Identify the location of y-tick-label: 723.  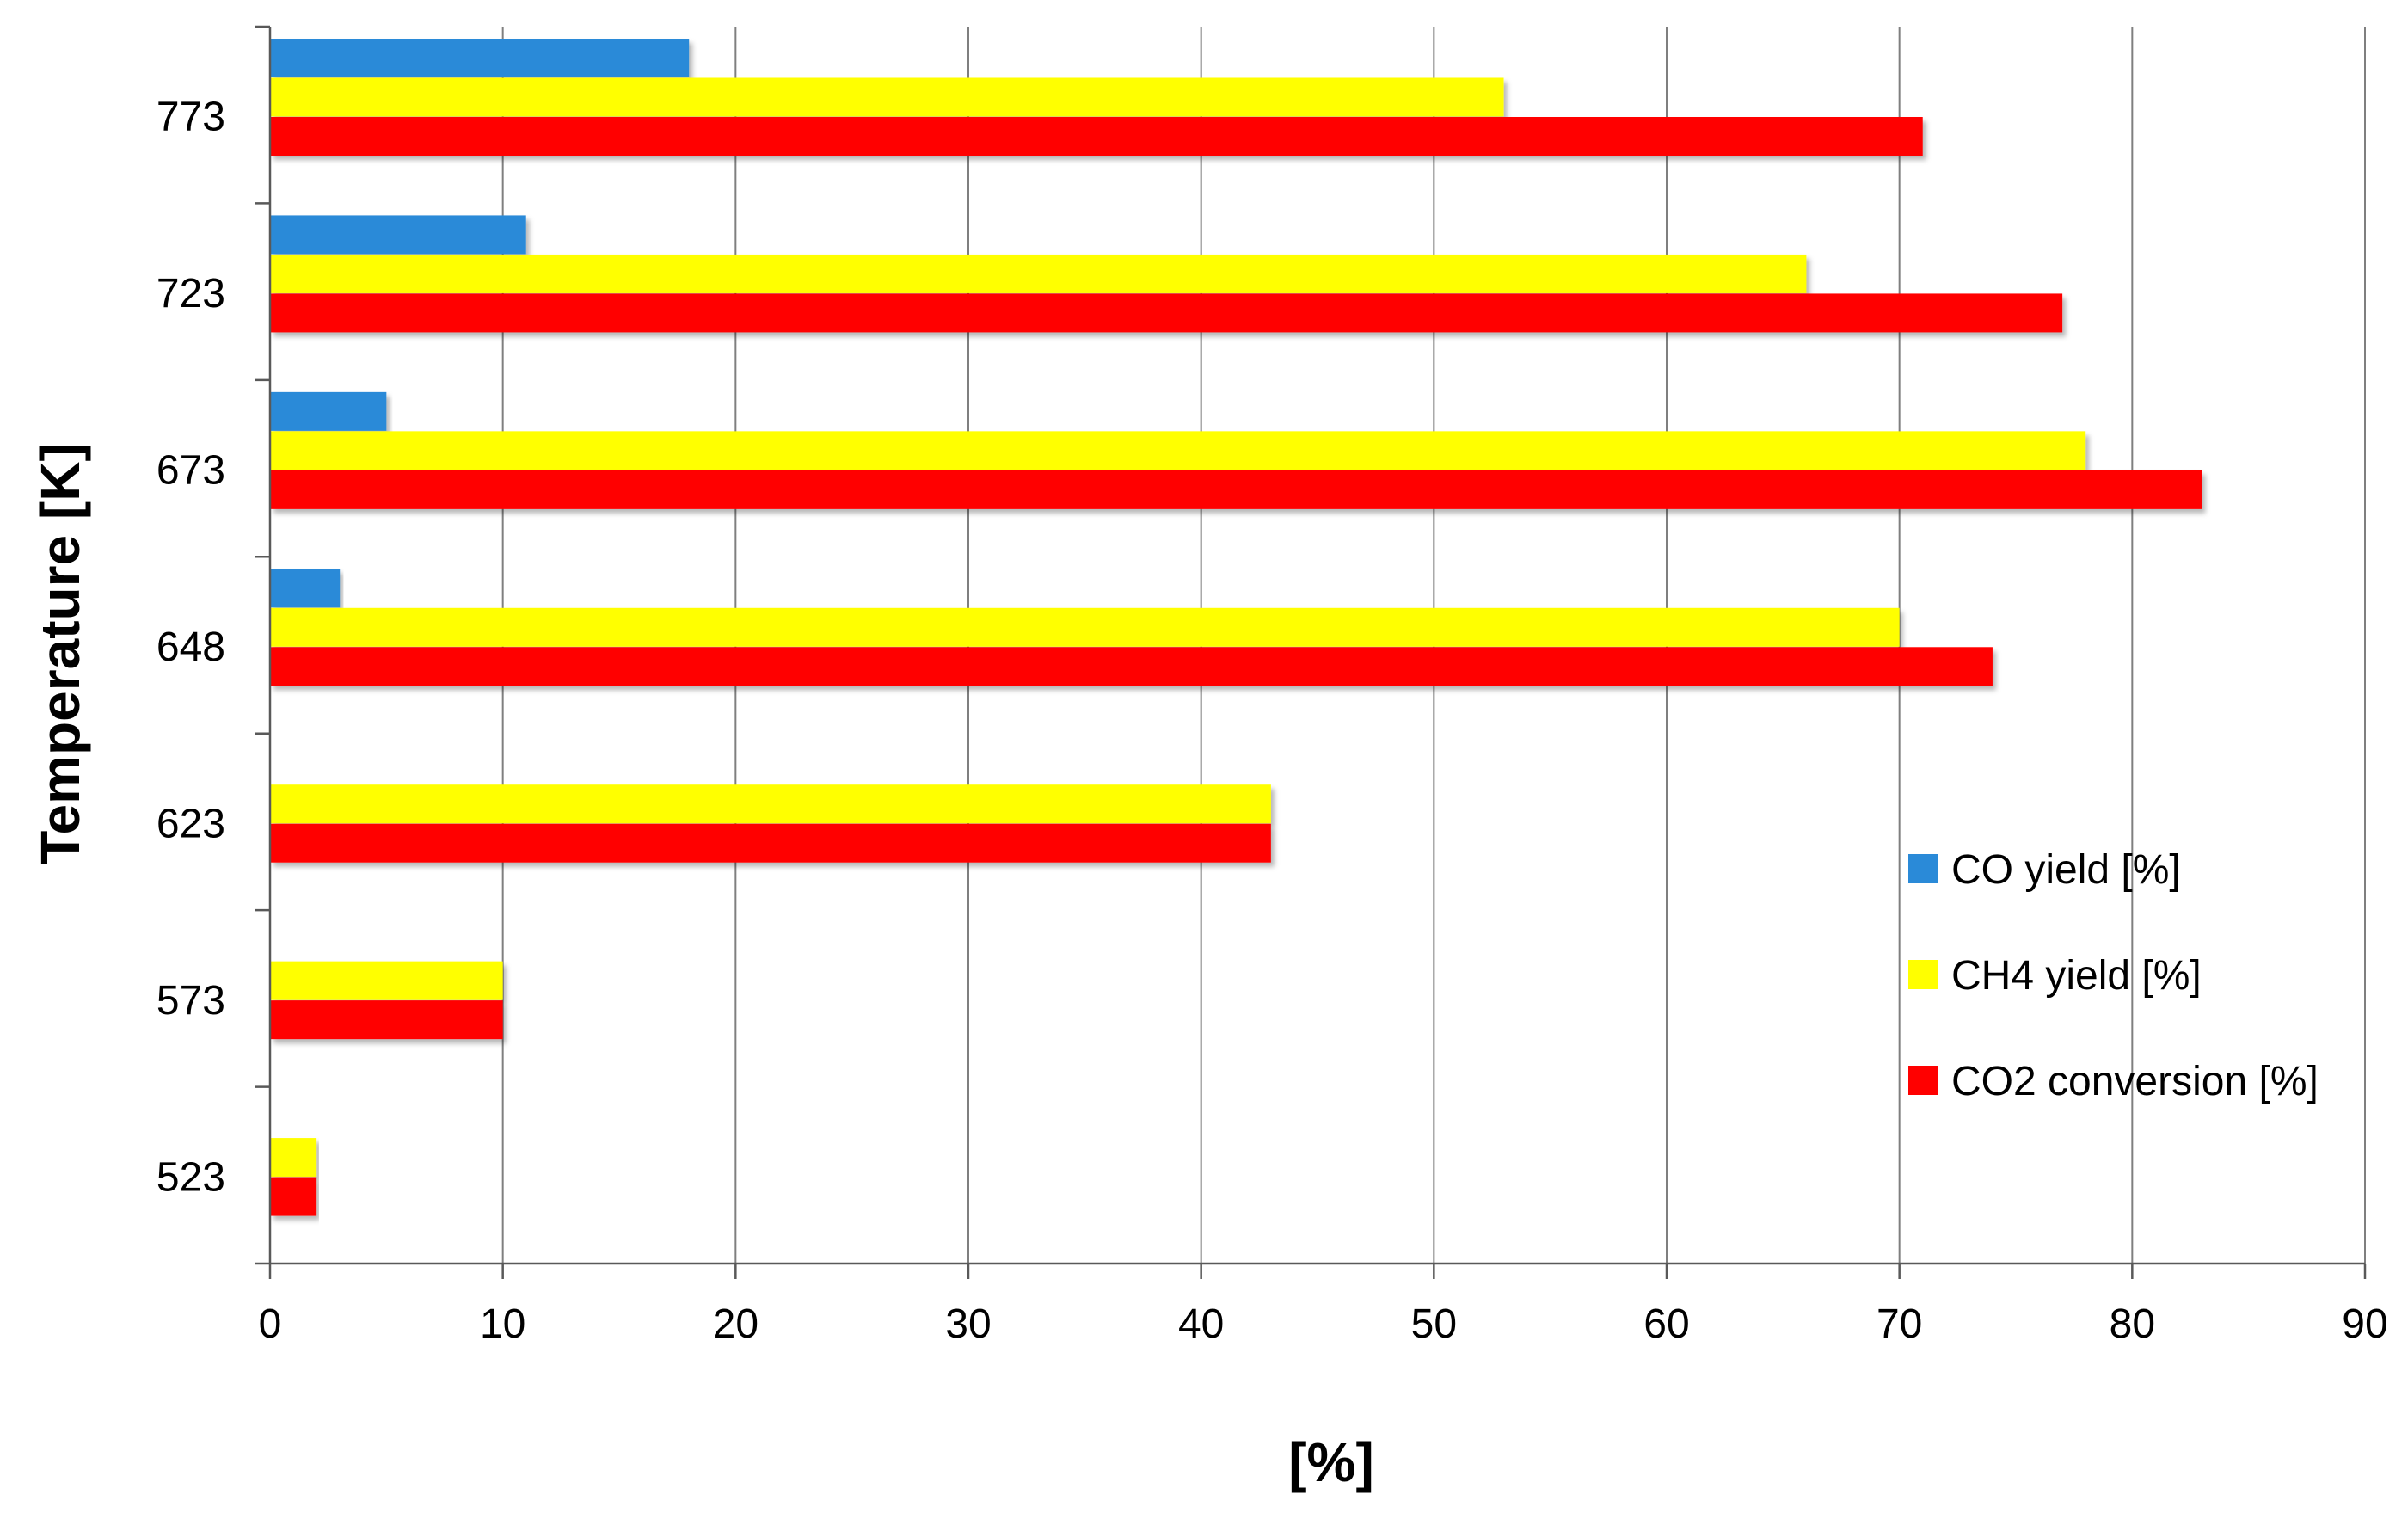
(191, 294).